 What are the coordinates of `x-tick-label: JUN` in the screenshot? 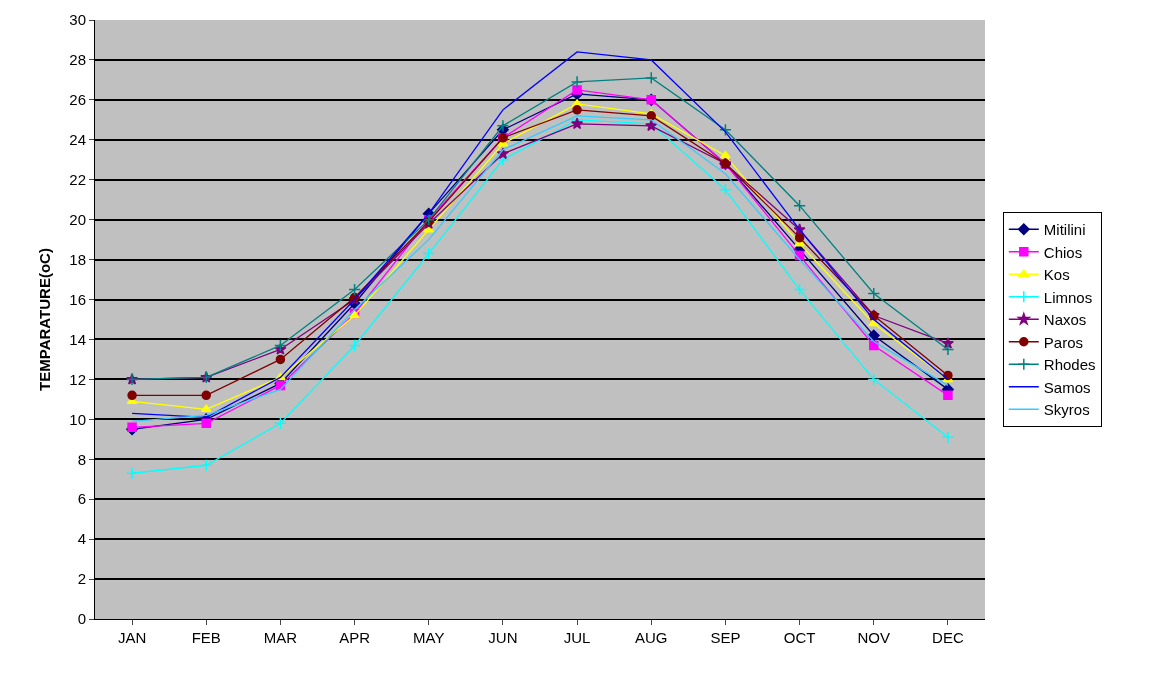 It's located at (503, 637).